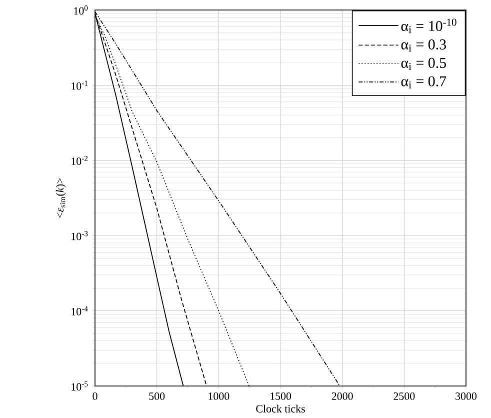 The height and width of the screenshot is (418, 491). Describe the element at coordinates (404, 396) in the screenshot. I see `x-tick-label: 2500` at that location.